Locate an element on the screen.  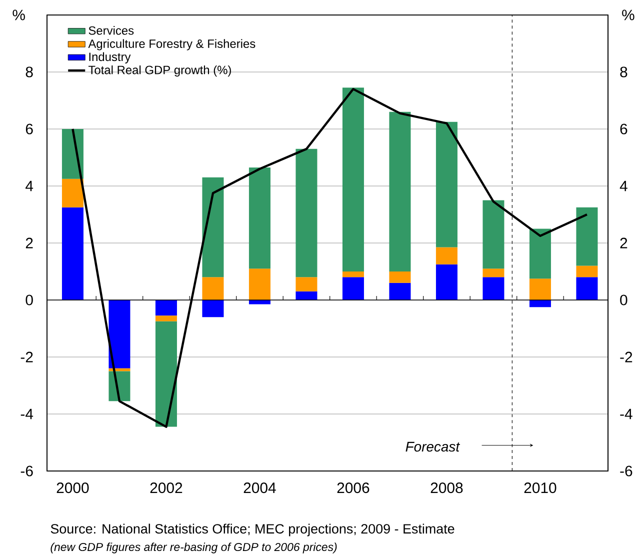
legend-label: Services is located at coordinates (111, 30).